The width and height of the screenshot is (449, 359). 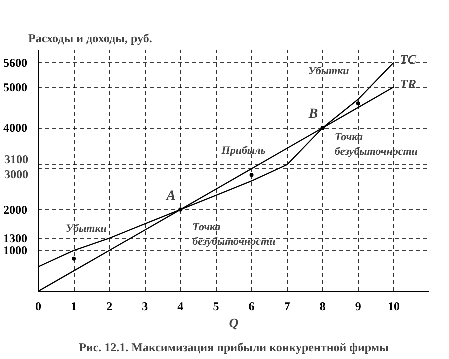 I want to click on x-tick-label: 5, so click(x=216, y=307).